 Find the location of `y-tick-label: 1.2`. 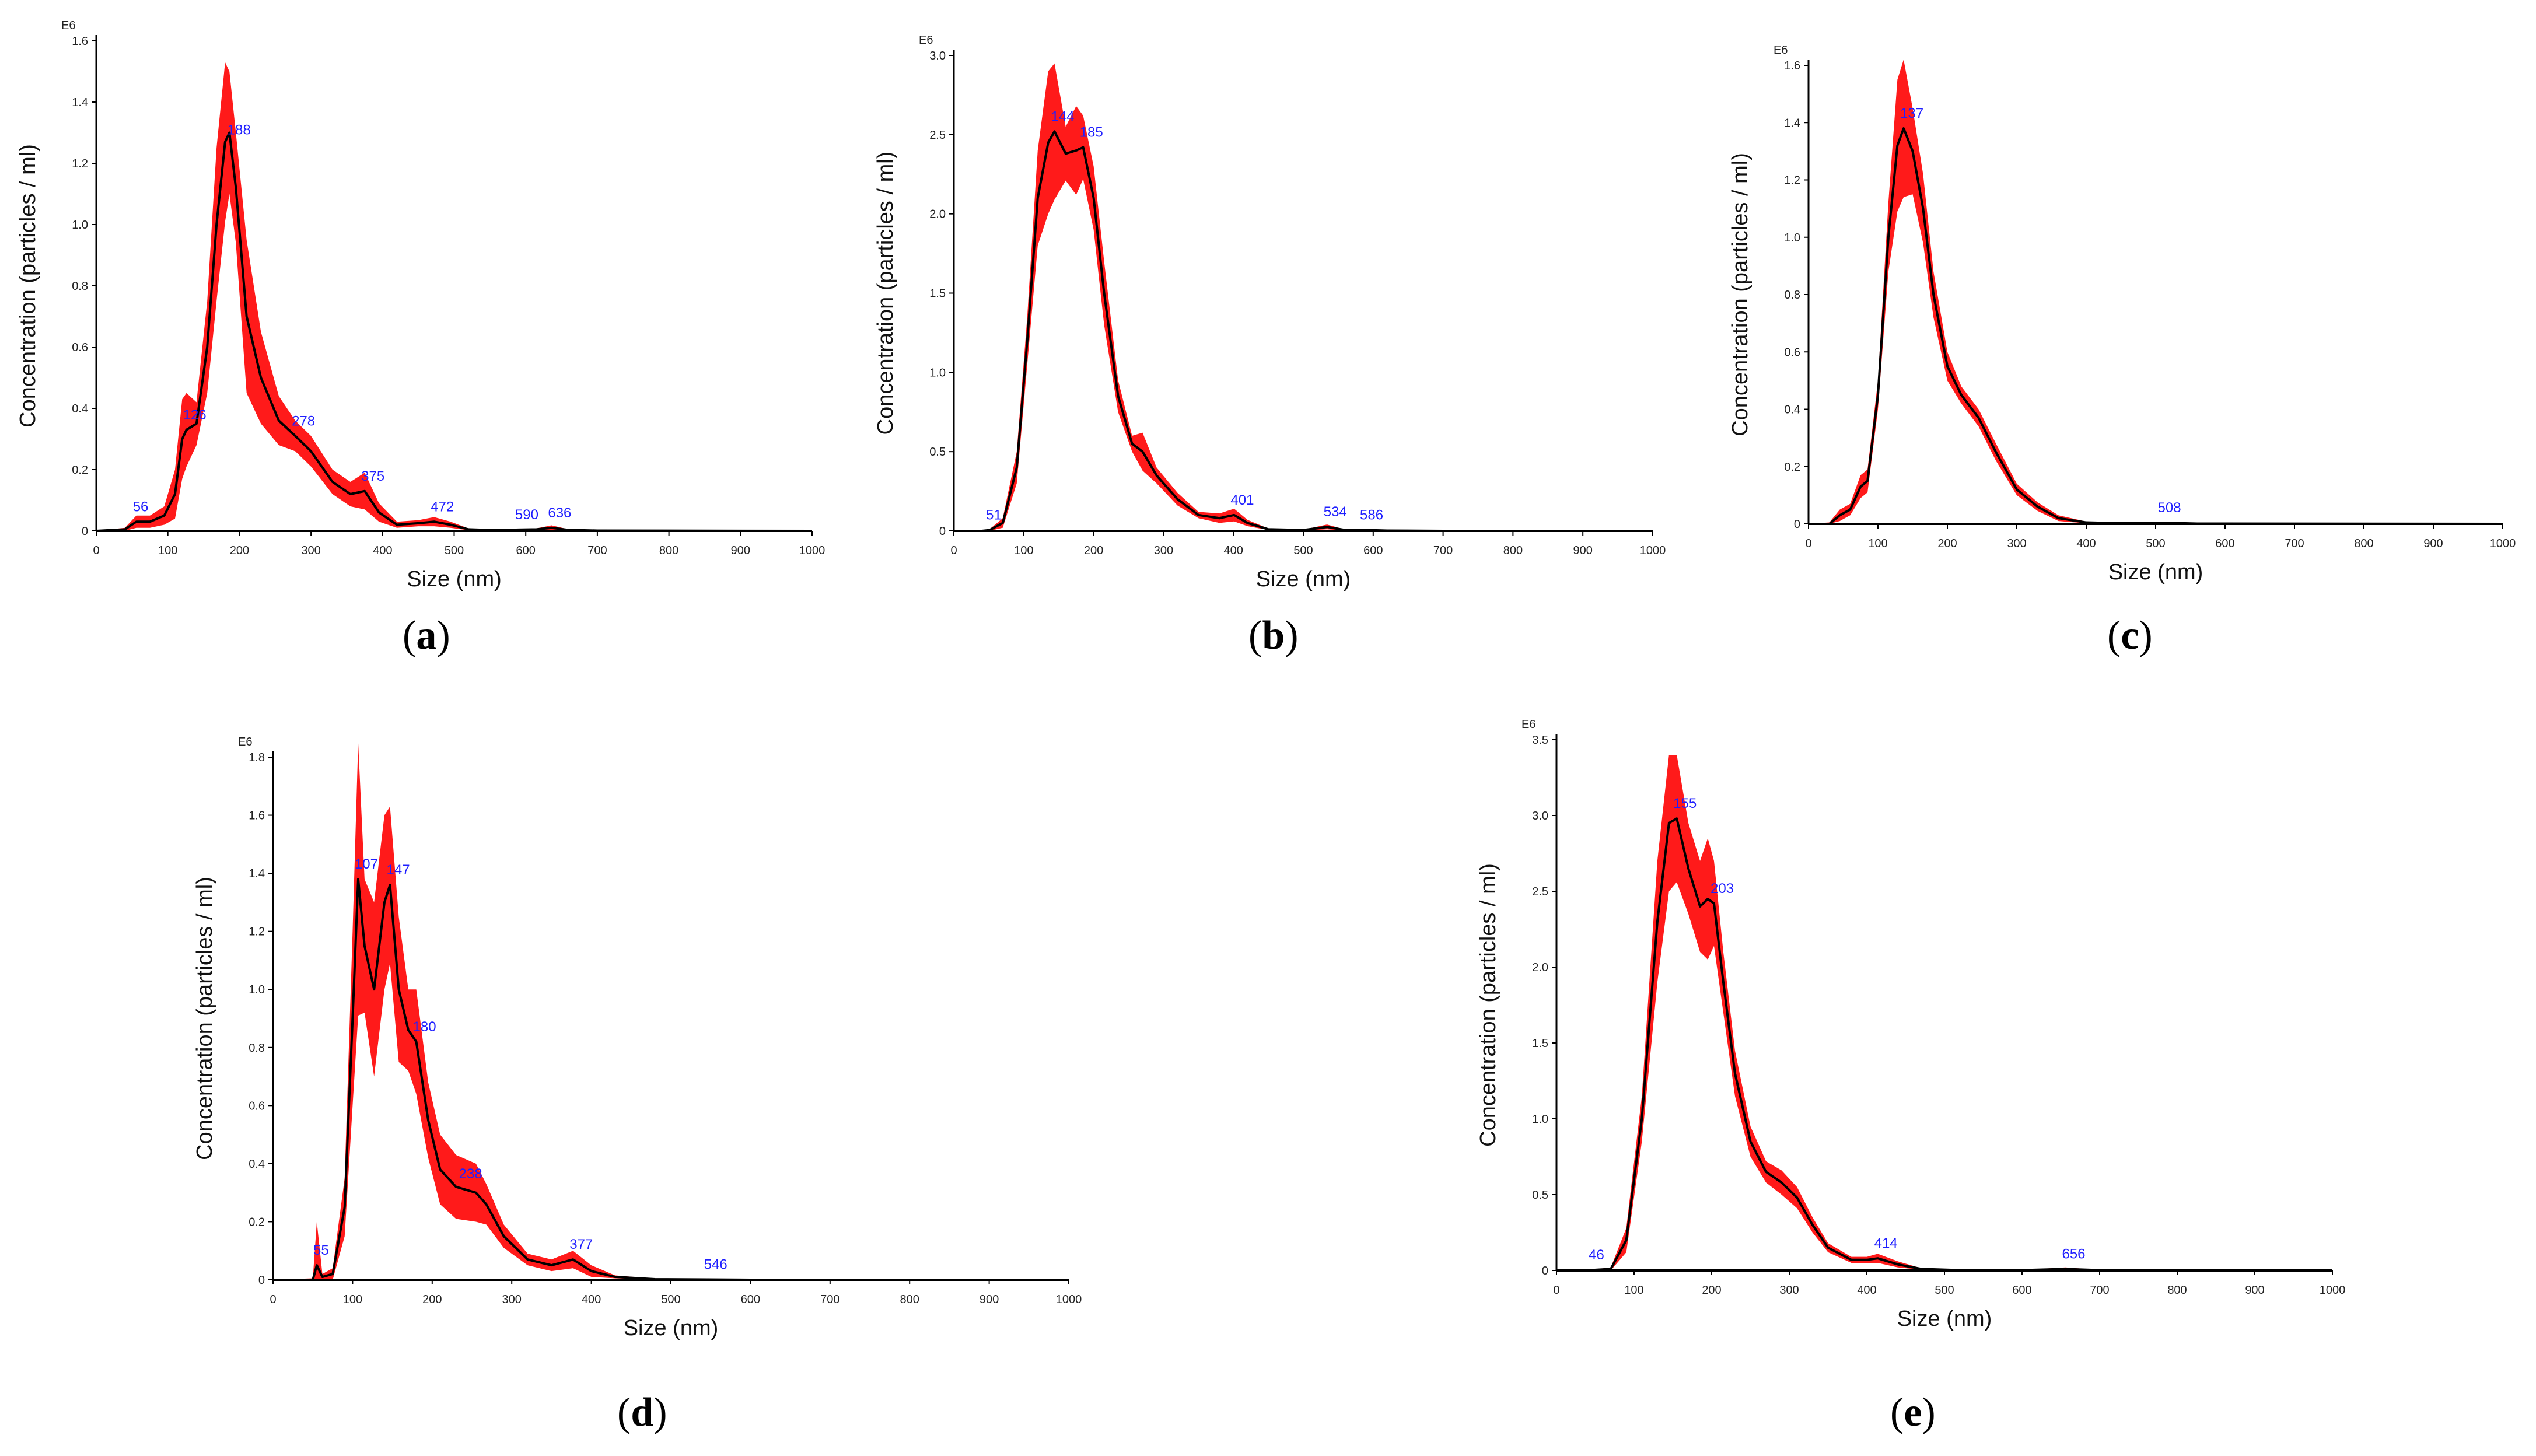

y-tick-label: 1.2 is located at coordinates (80, 164).